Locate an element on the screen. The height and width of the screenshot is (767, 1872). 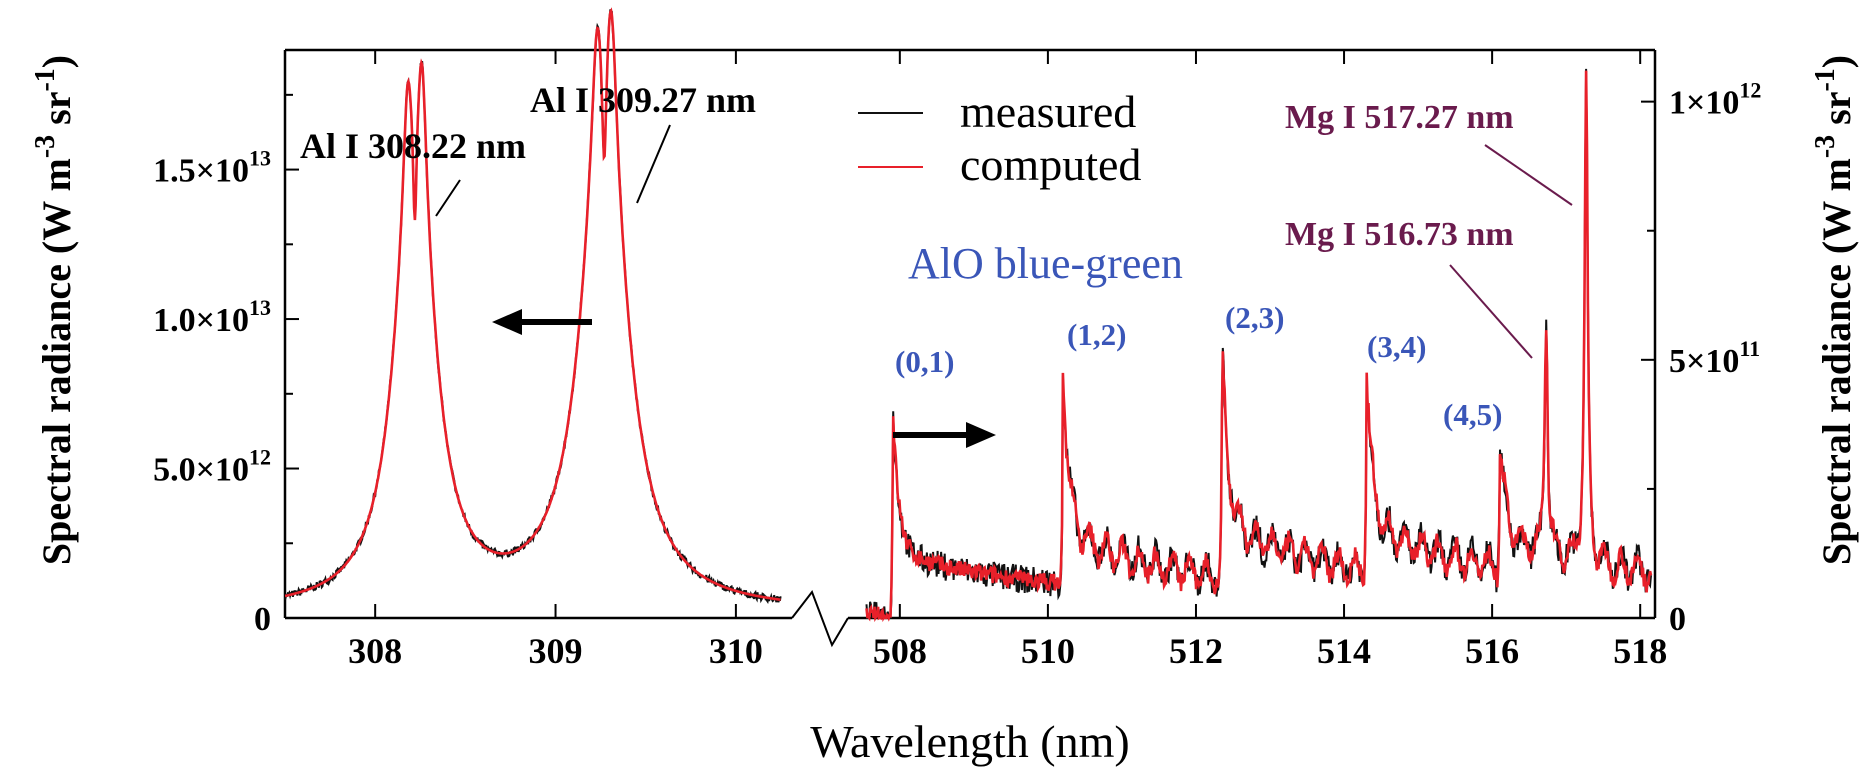
y-axis-title-left: Spectral radiance (W m-3 sr-1) is located at coordinates (54, 310).